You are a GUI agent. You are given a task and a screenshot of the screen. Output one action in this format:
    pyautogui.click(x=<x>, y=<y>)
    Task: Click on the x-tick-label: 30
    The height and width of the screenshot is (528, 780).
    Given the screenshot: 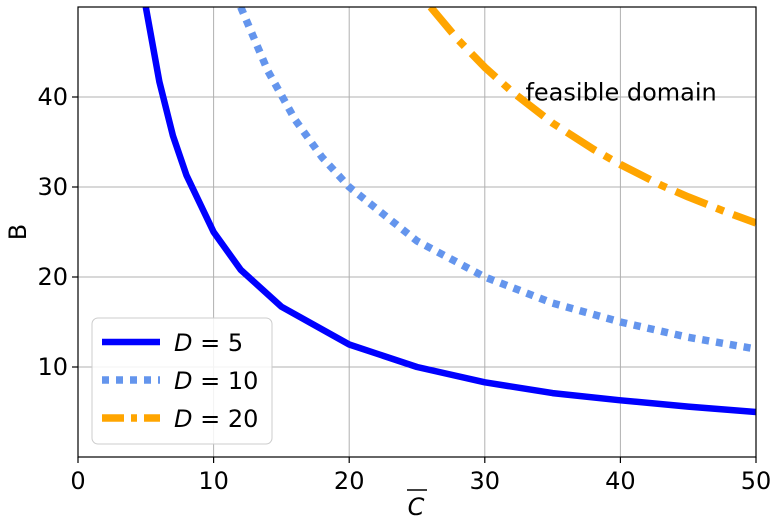 What is the action you would take?
    pyautogui.click(x=485, y=481)
    